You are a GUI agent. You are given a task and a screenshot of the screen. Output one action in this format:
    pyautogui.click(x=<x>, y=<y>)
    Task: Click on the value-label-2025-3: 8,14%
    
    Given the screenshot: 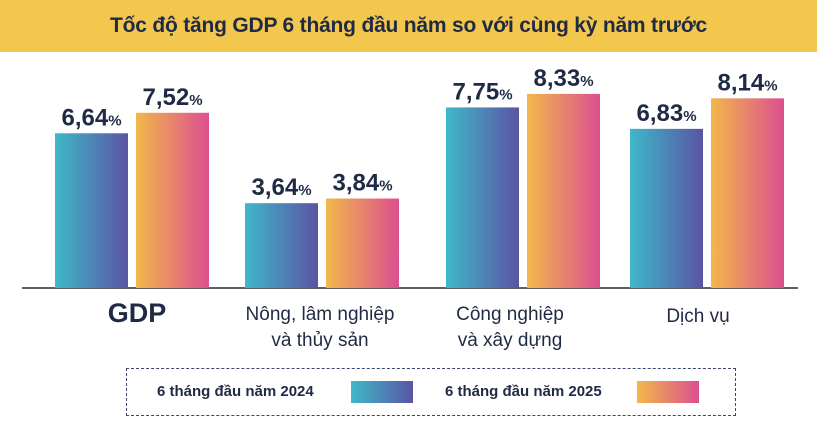 What is the action you would take?
    pyautogui.click(x=747, y=82)
    